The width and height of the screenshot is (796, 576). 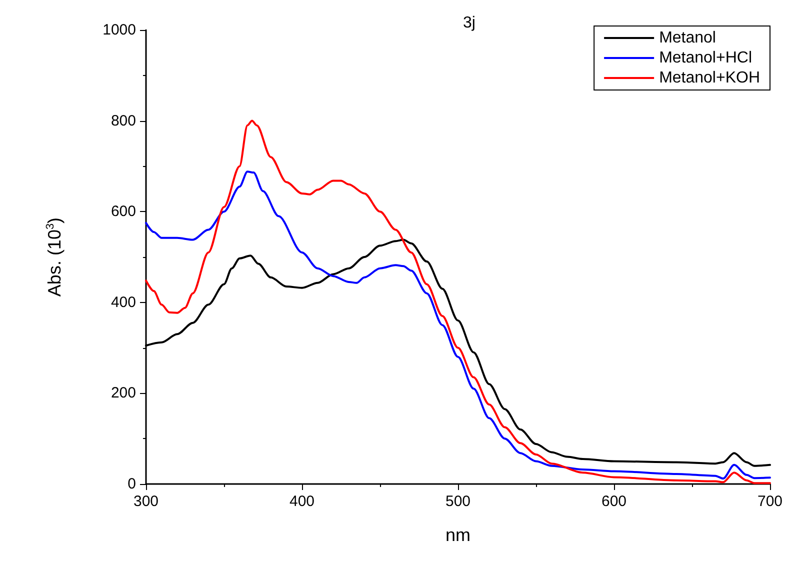 I want to click on y-tick-label: 1000, so click(x=119, y=30).